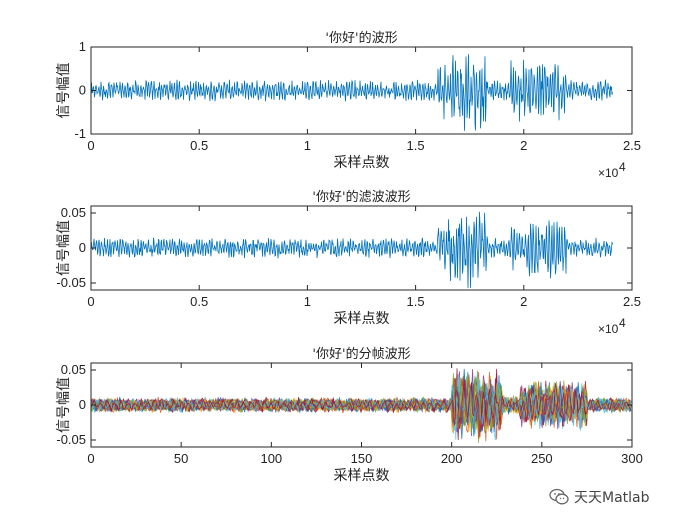  Describe the element at coordinates (542, 458) in the screenshot. I see `x-tick-label: 250` at that location.